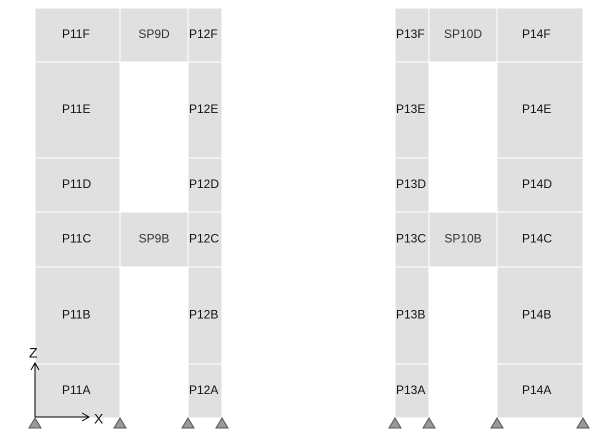 The width and height of the screenshot is (608, 432). Describe the element at coordinates (86, 417) in the screenshot. I see `x-arrow` at that location.